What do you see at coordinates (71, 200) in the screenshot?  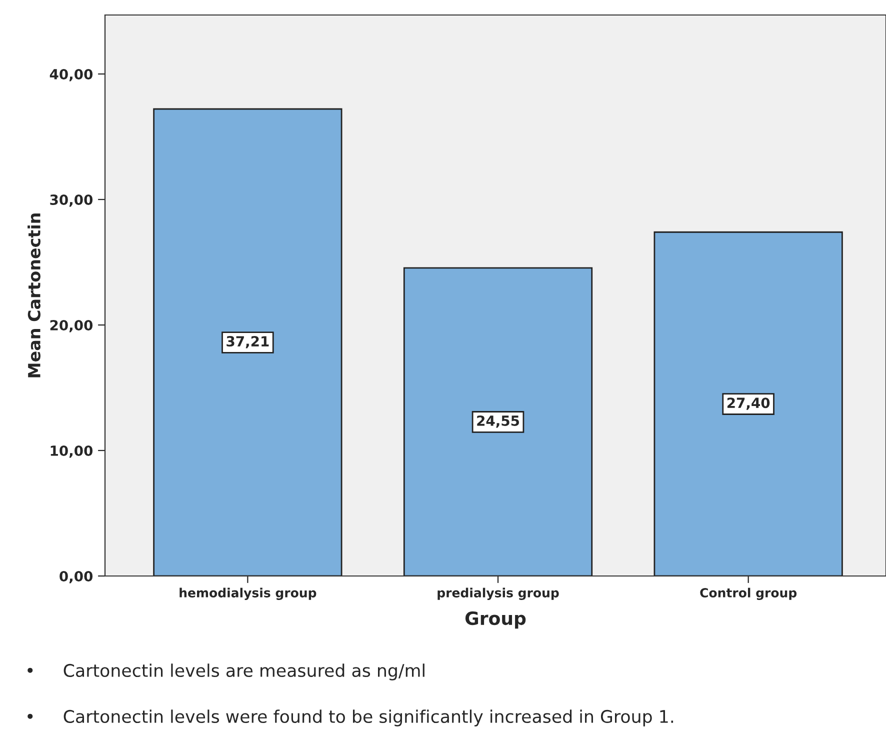 I see `y-tick-label: 30,00` at bounding box center [71, 200].